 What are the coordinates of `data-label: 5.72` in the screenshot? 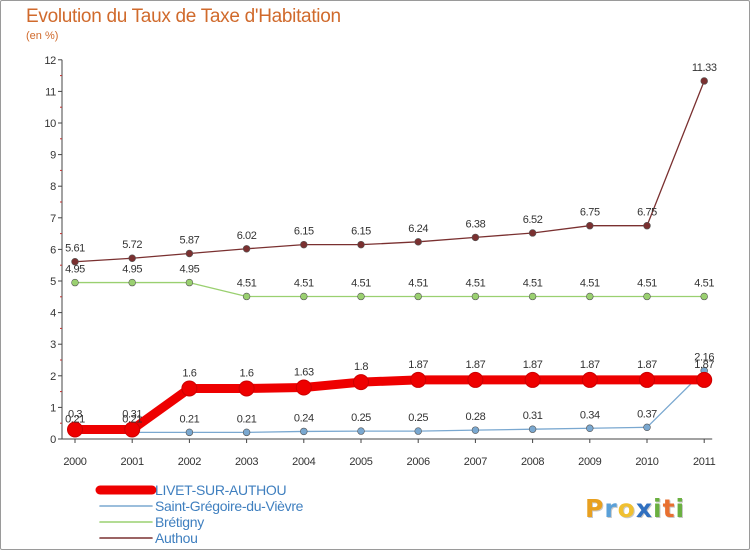 It's located at (132, 245).